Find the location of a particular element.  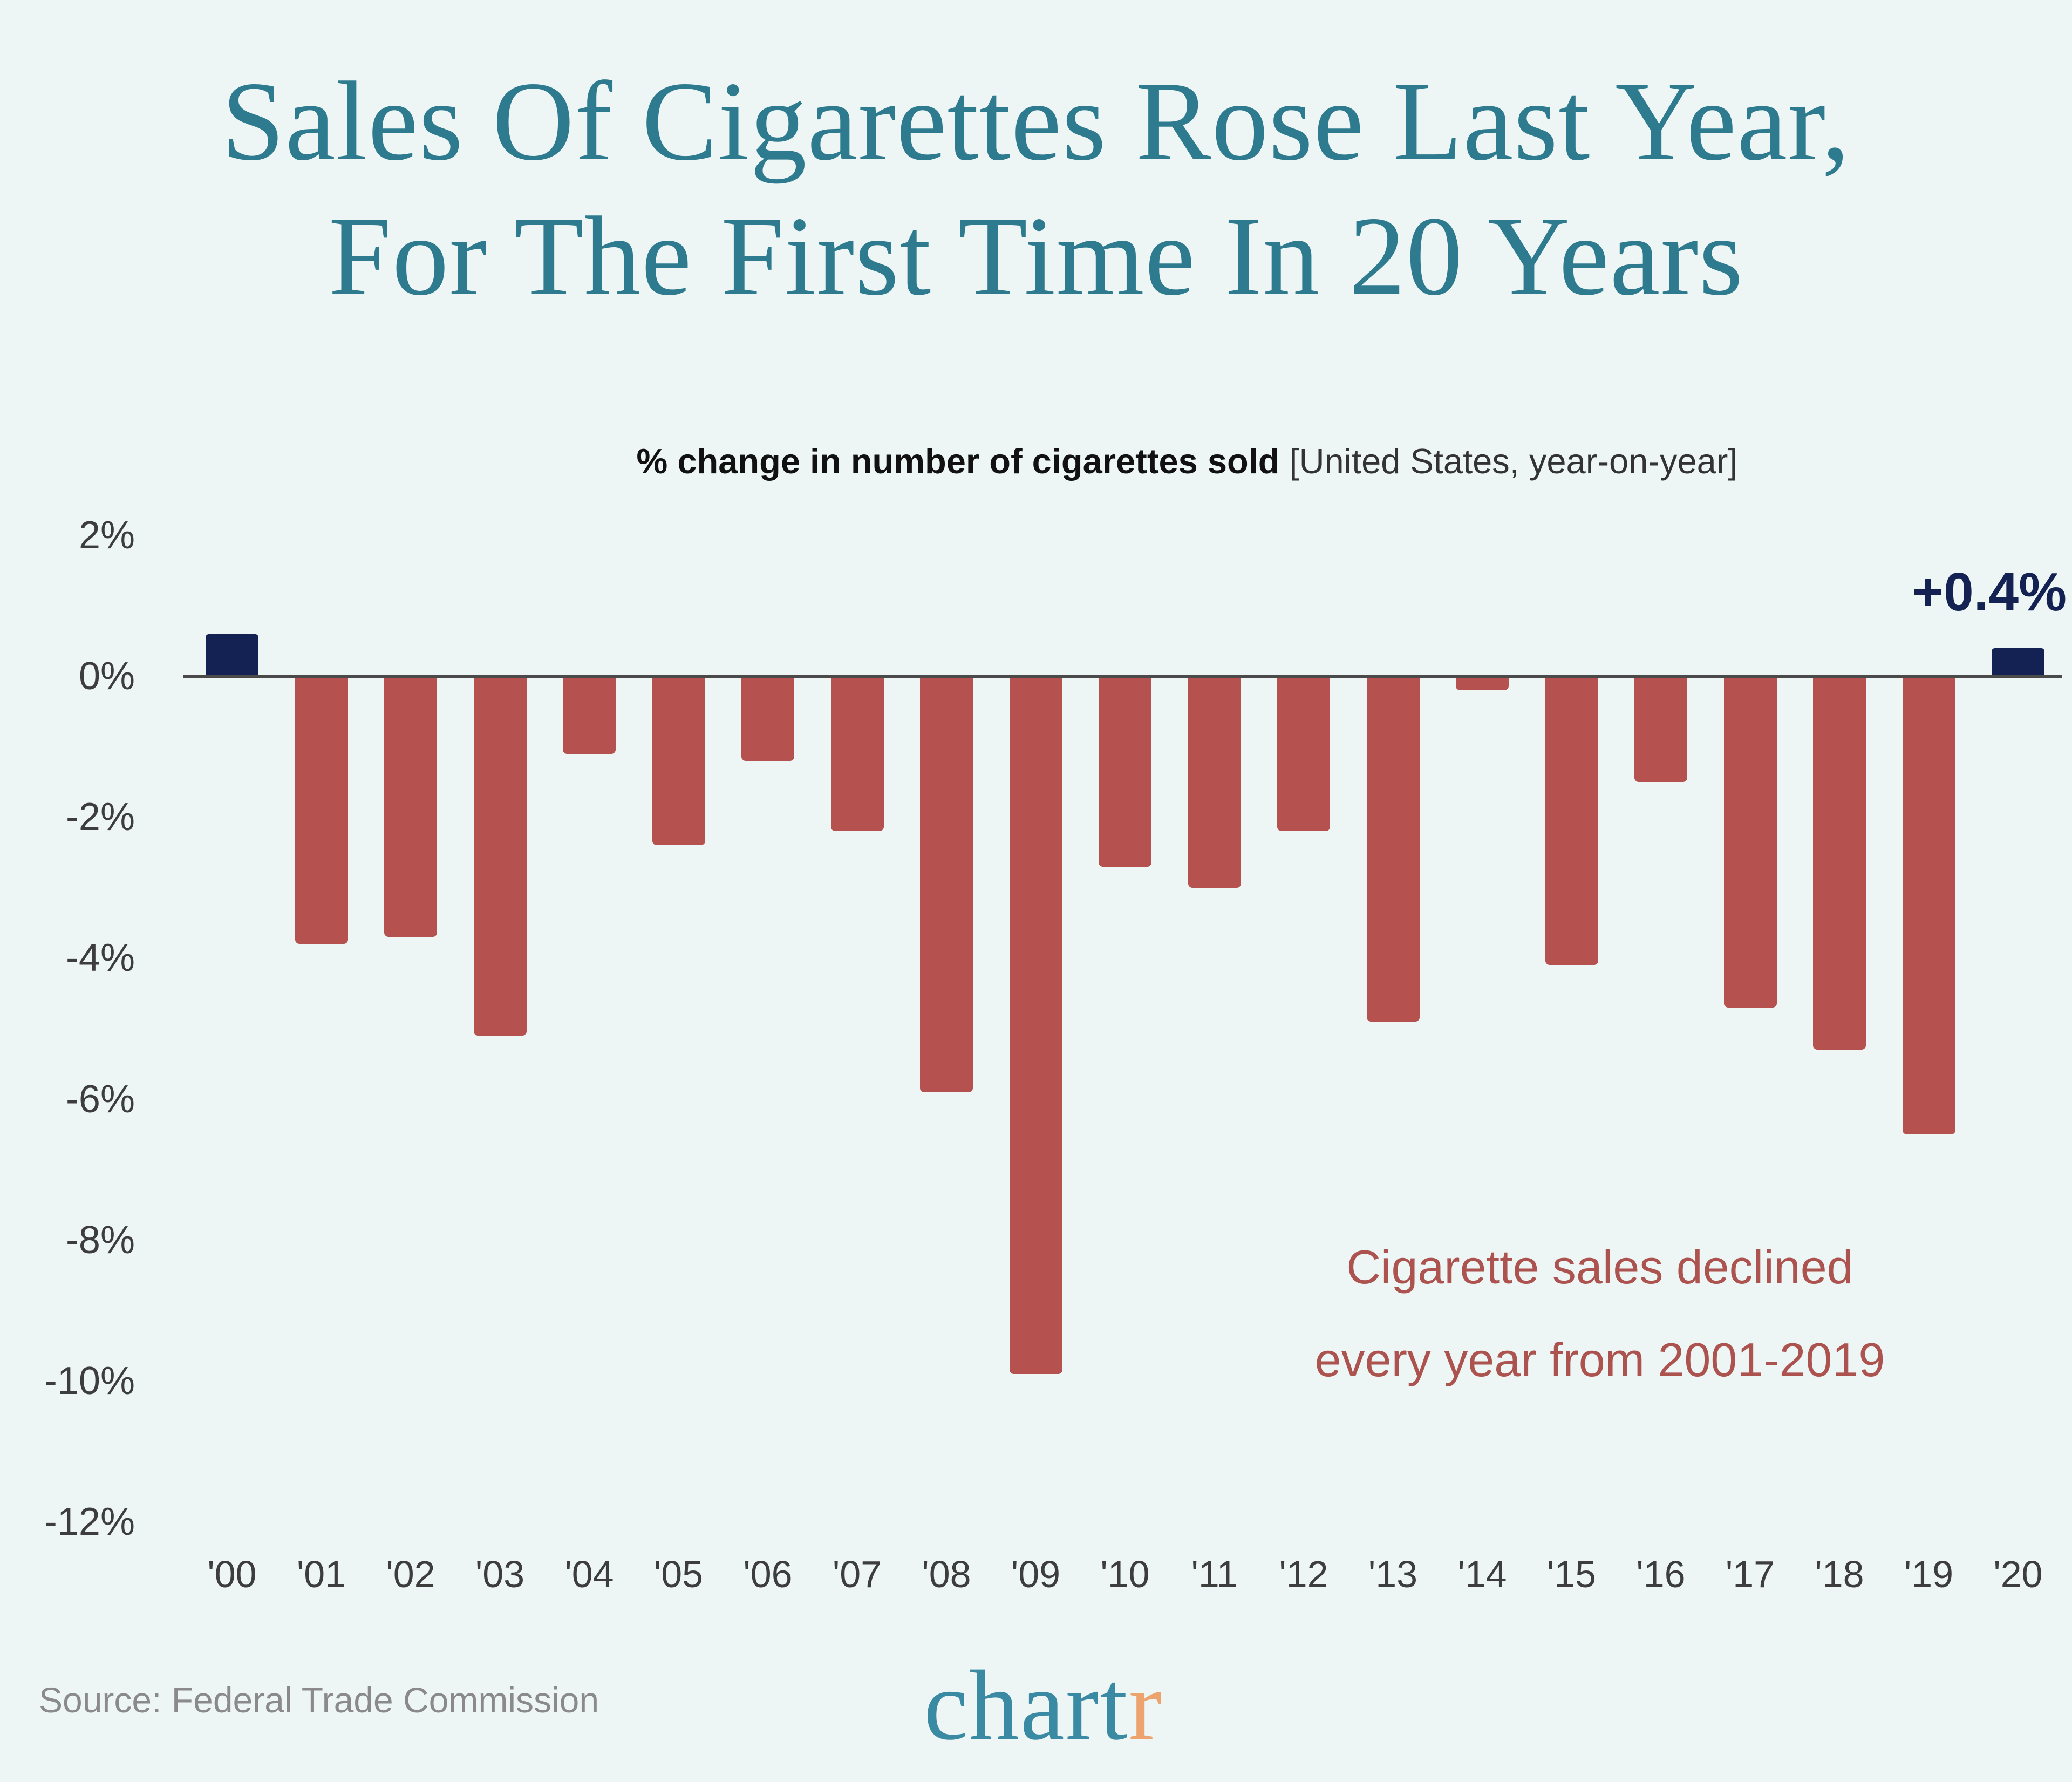

x-tick-label: '02 is located at coordinates (410, 1574).